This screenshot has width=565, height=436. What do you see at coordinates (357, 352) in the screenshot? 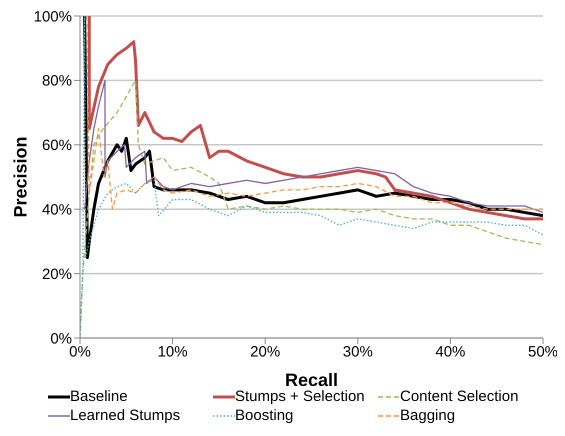
I see `x-tick-label: 30%` at bounding box center [357, 352].